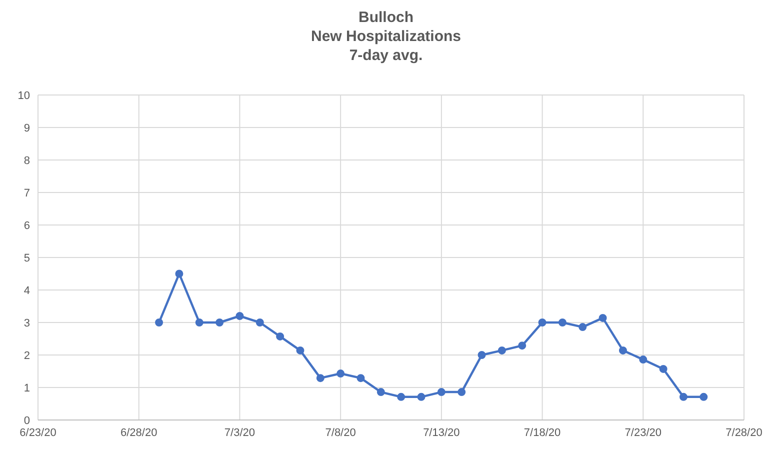 The image size is (772, 465). I want to click on chart-title: Bulloch New Hospitalizations 7-day avg., so click(386, 36).